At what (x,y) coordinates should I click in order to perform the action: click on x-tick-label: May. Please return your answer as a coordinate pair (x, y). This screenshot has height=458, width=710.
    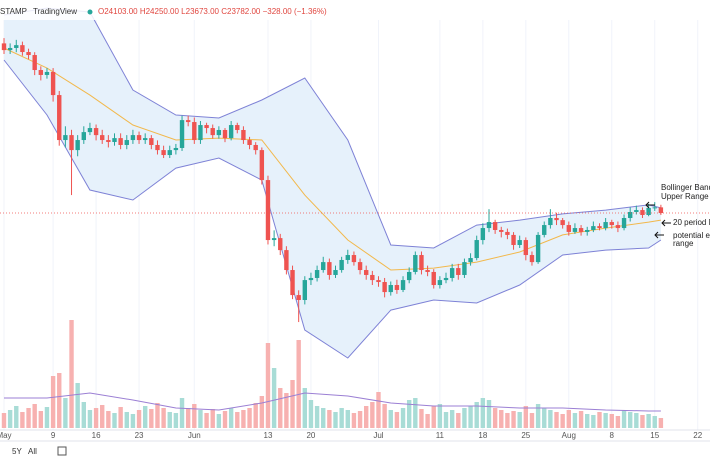
    Looking at the image, I should click on (6, 435).